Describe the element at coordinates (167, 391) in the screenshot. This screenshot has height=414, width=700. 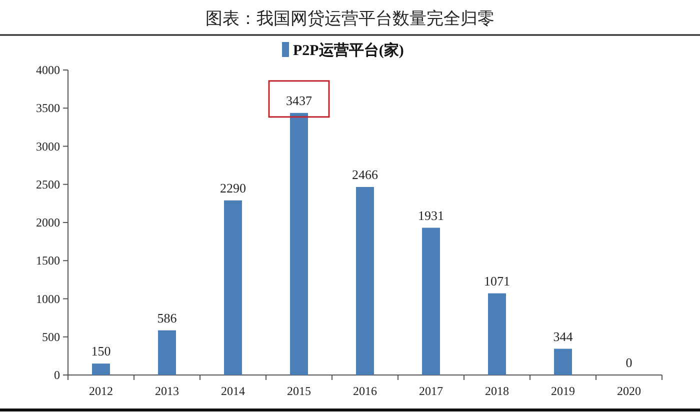
I see `x-tick-label: 2013` at that location.